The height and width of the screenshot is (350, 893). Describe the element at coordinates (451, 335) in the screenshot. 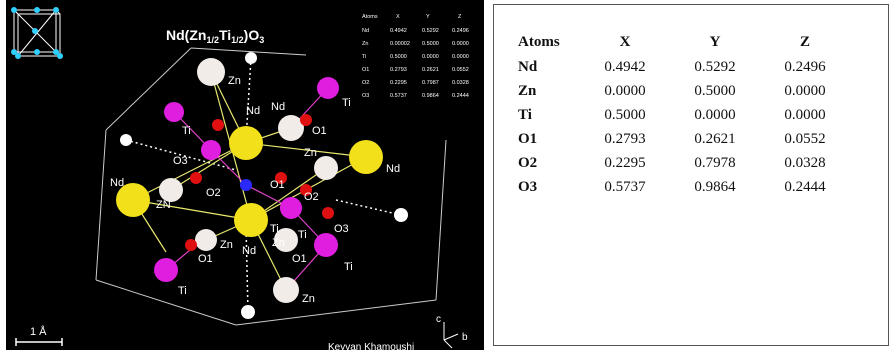

I see `axis-triad` at that location.